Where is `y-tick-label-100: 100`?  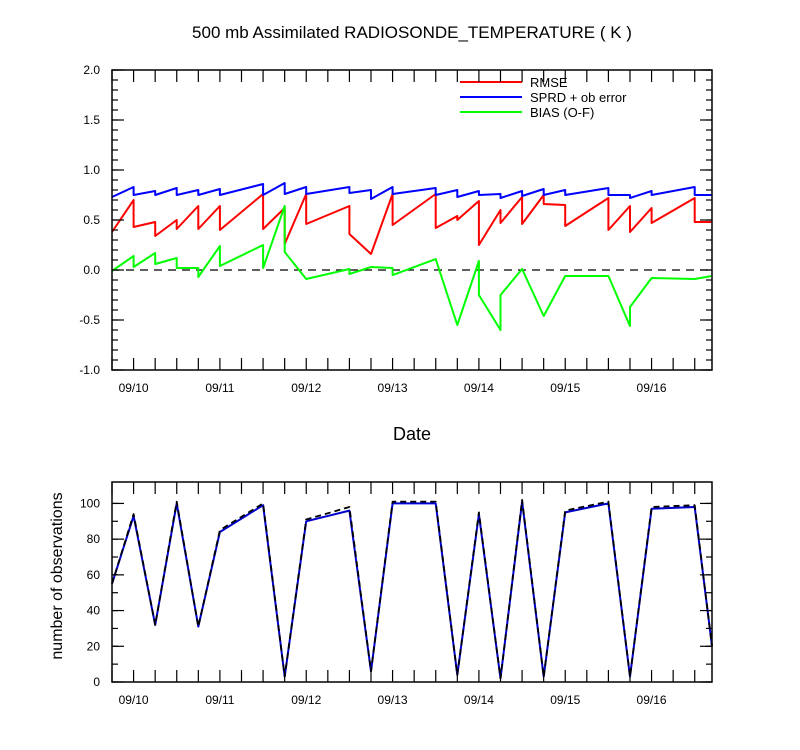 y-tick-label-100: 100 is located at coordinates (90, 503).